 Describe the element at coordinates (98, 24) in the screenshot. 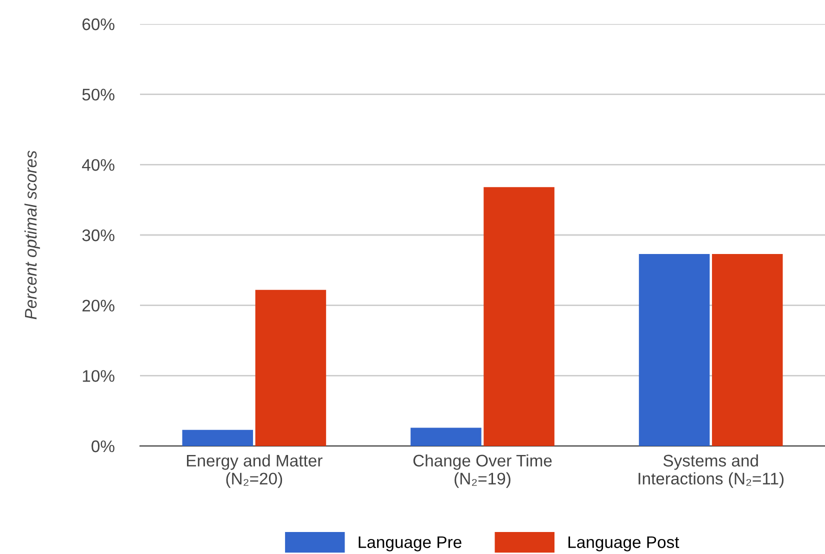

I see `y-tick-label: 60%` at that location.